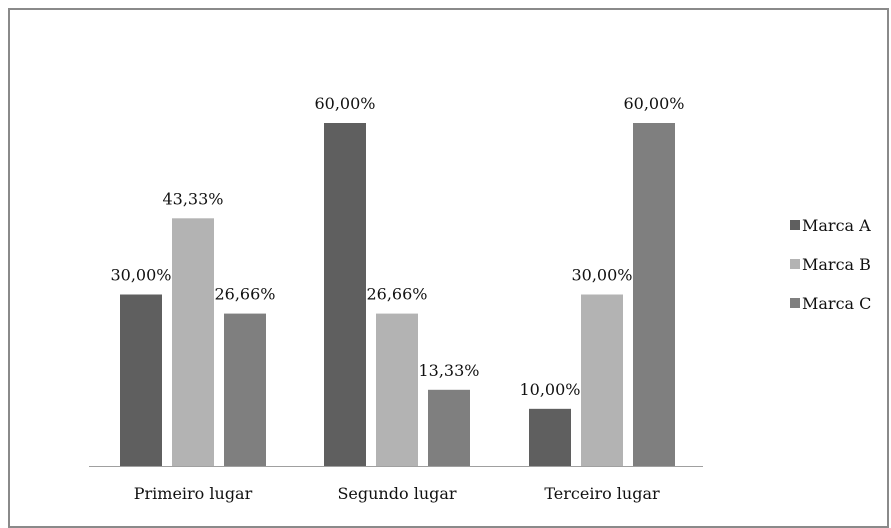 The height and width of the screenshot is (528, 891). Describe the element at coordinates (193, 493) in the screenshot. I see `category-label: Primeiro lugar` at that location.